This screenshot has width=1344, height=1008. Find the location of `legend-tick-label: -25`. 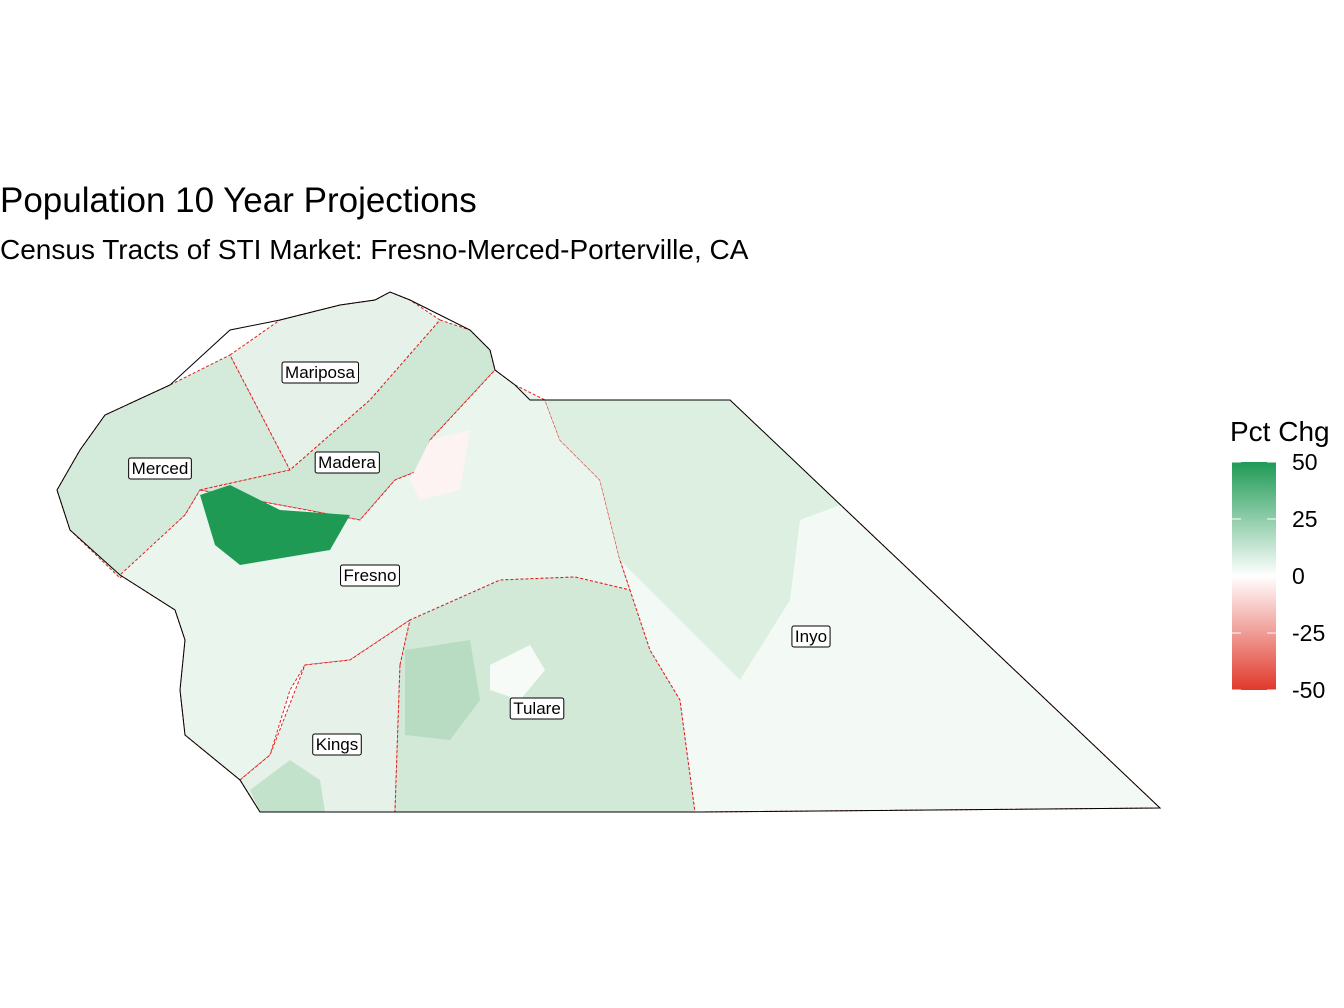

legend-tick-label: -25 is located at coordinates (1308, 633).